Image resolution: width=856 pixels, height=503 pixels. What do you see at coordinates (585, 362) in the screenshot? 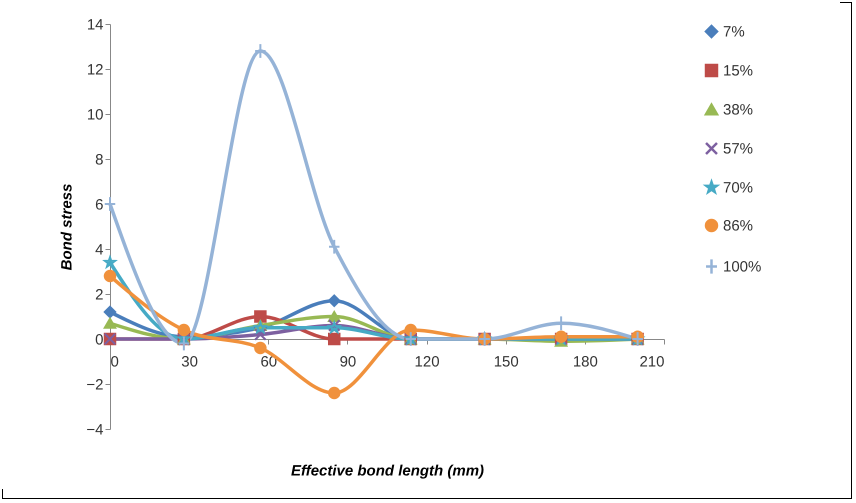
I see `x-tick-label: 180` at bounding box center [585, 362].